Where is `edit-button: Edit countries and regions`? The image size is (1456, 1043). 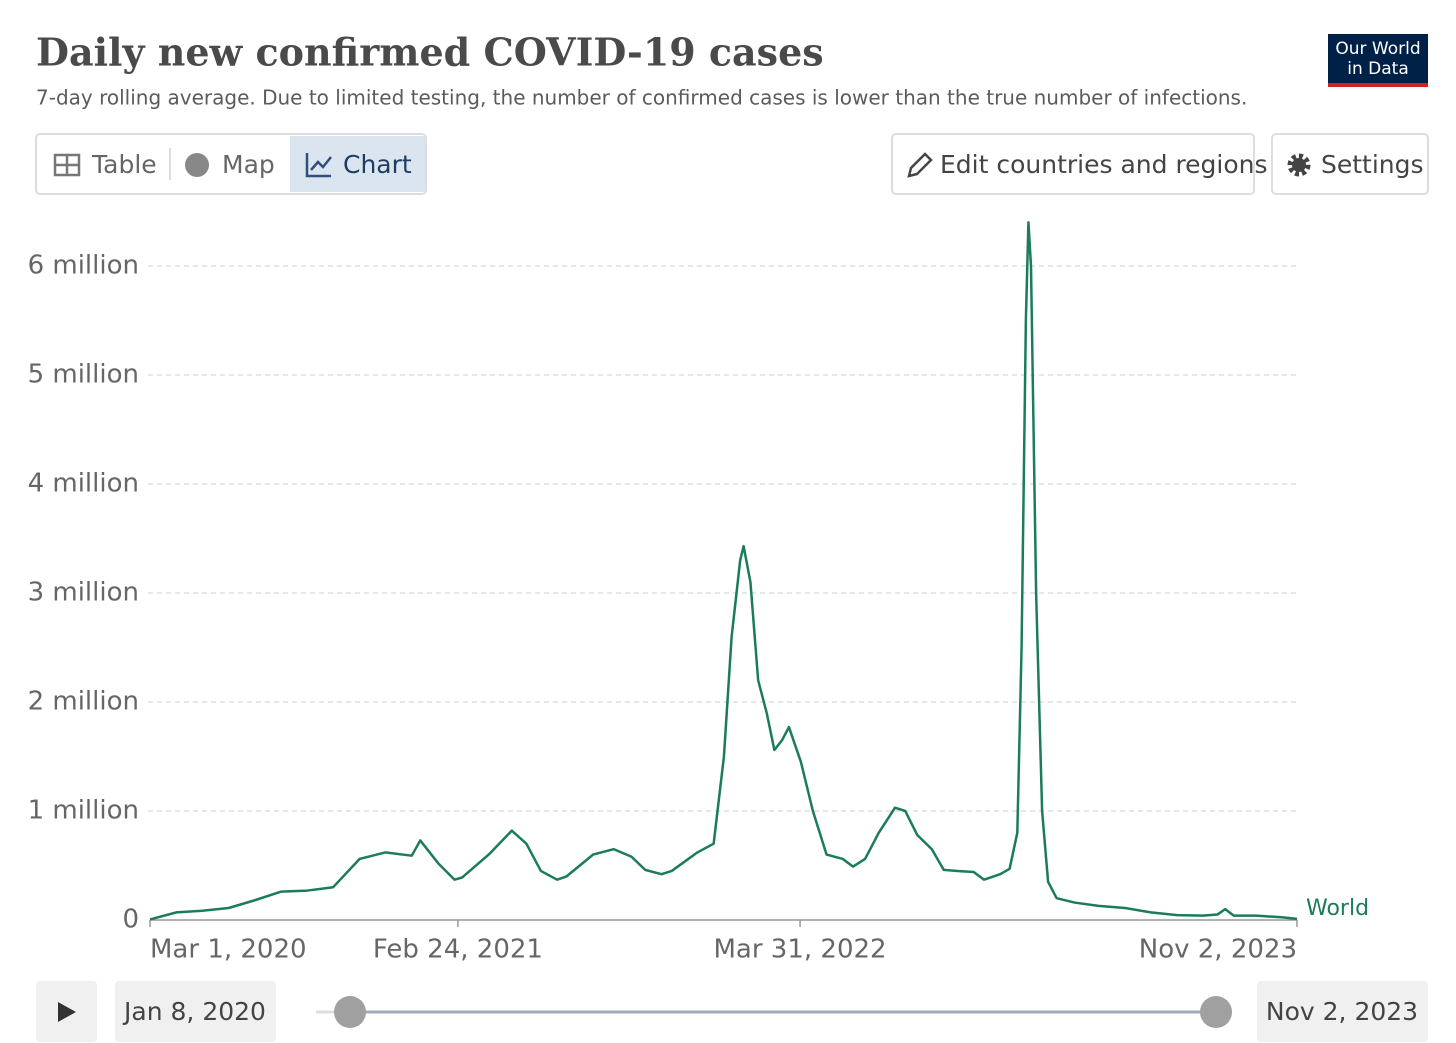 edit-button: Edit countries and regions is located at coordinates (1079, 164).